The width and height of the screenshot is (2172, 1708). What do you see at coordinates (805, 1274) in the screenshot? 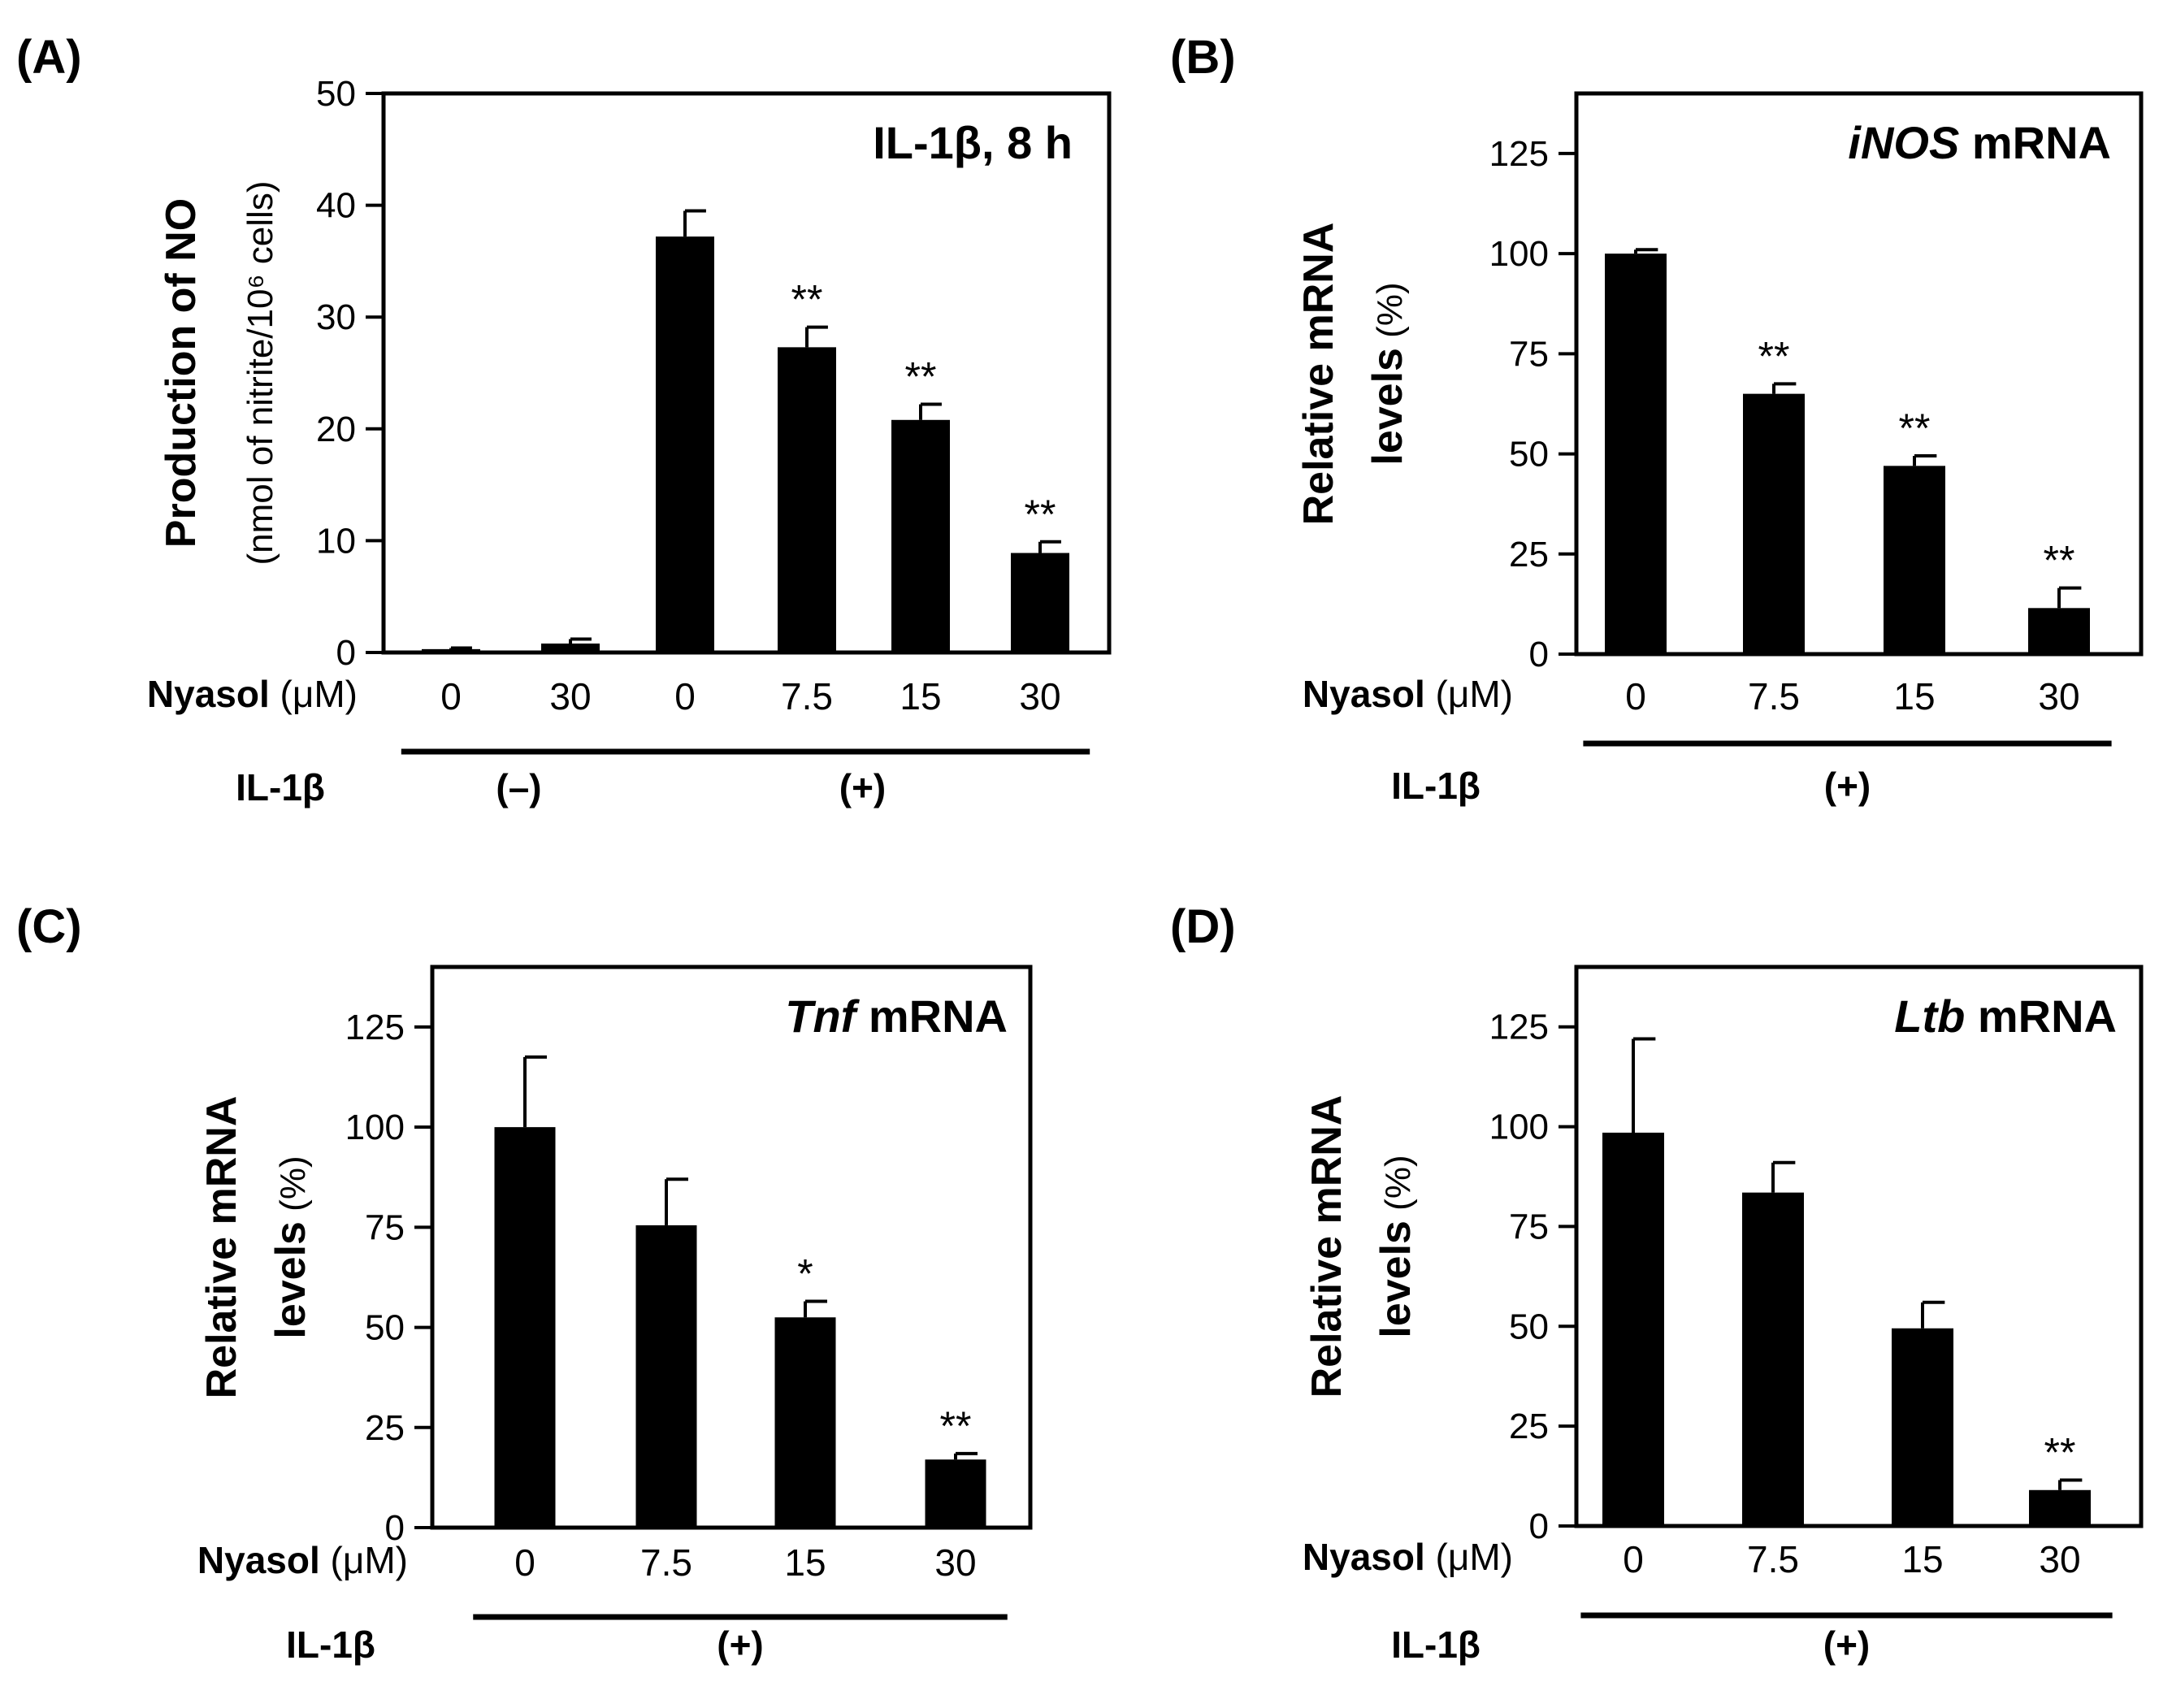
I see `significance-mark: *` at bounding box center [805, 1274].